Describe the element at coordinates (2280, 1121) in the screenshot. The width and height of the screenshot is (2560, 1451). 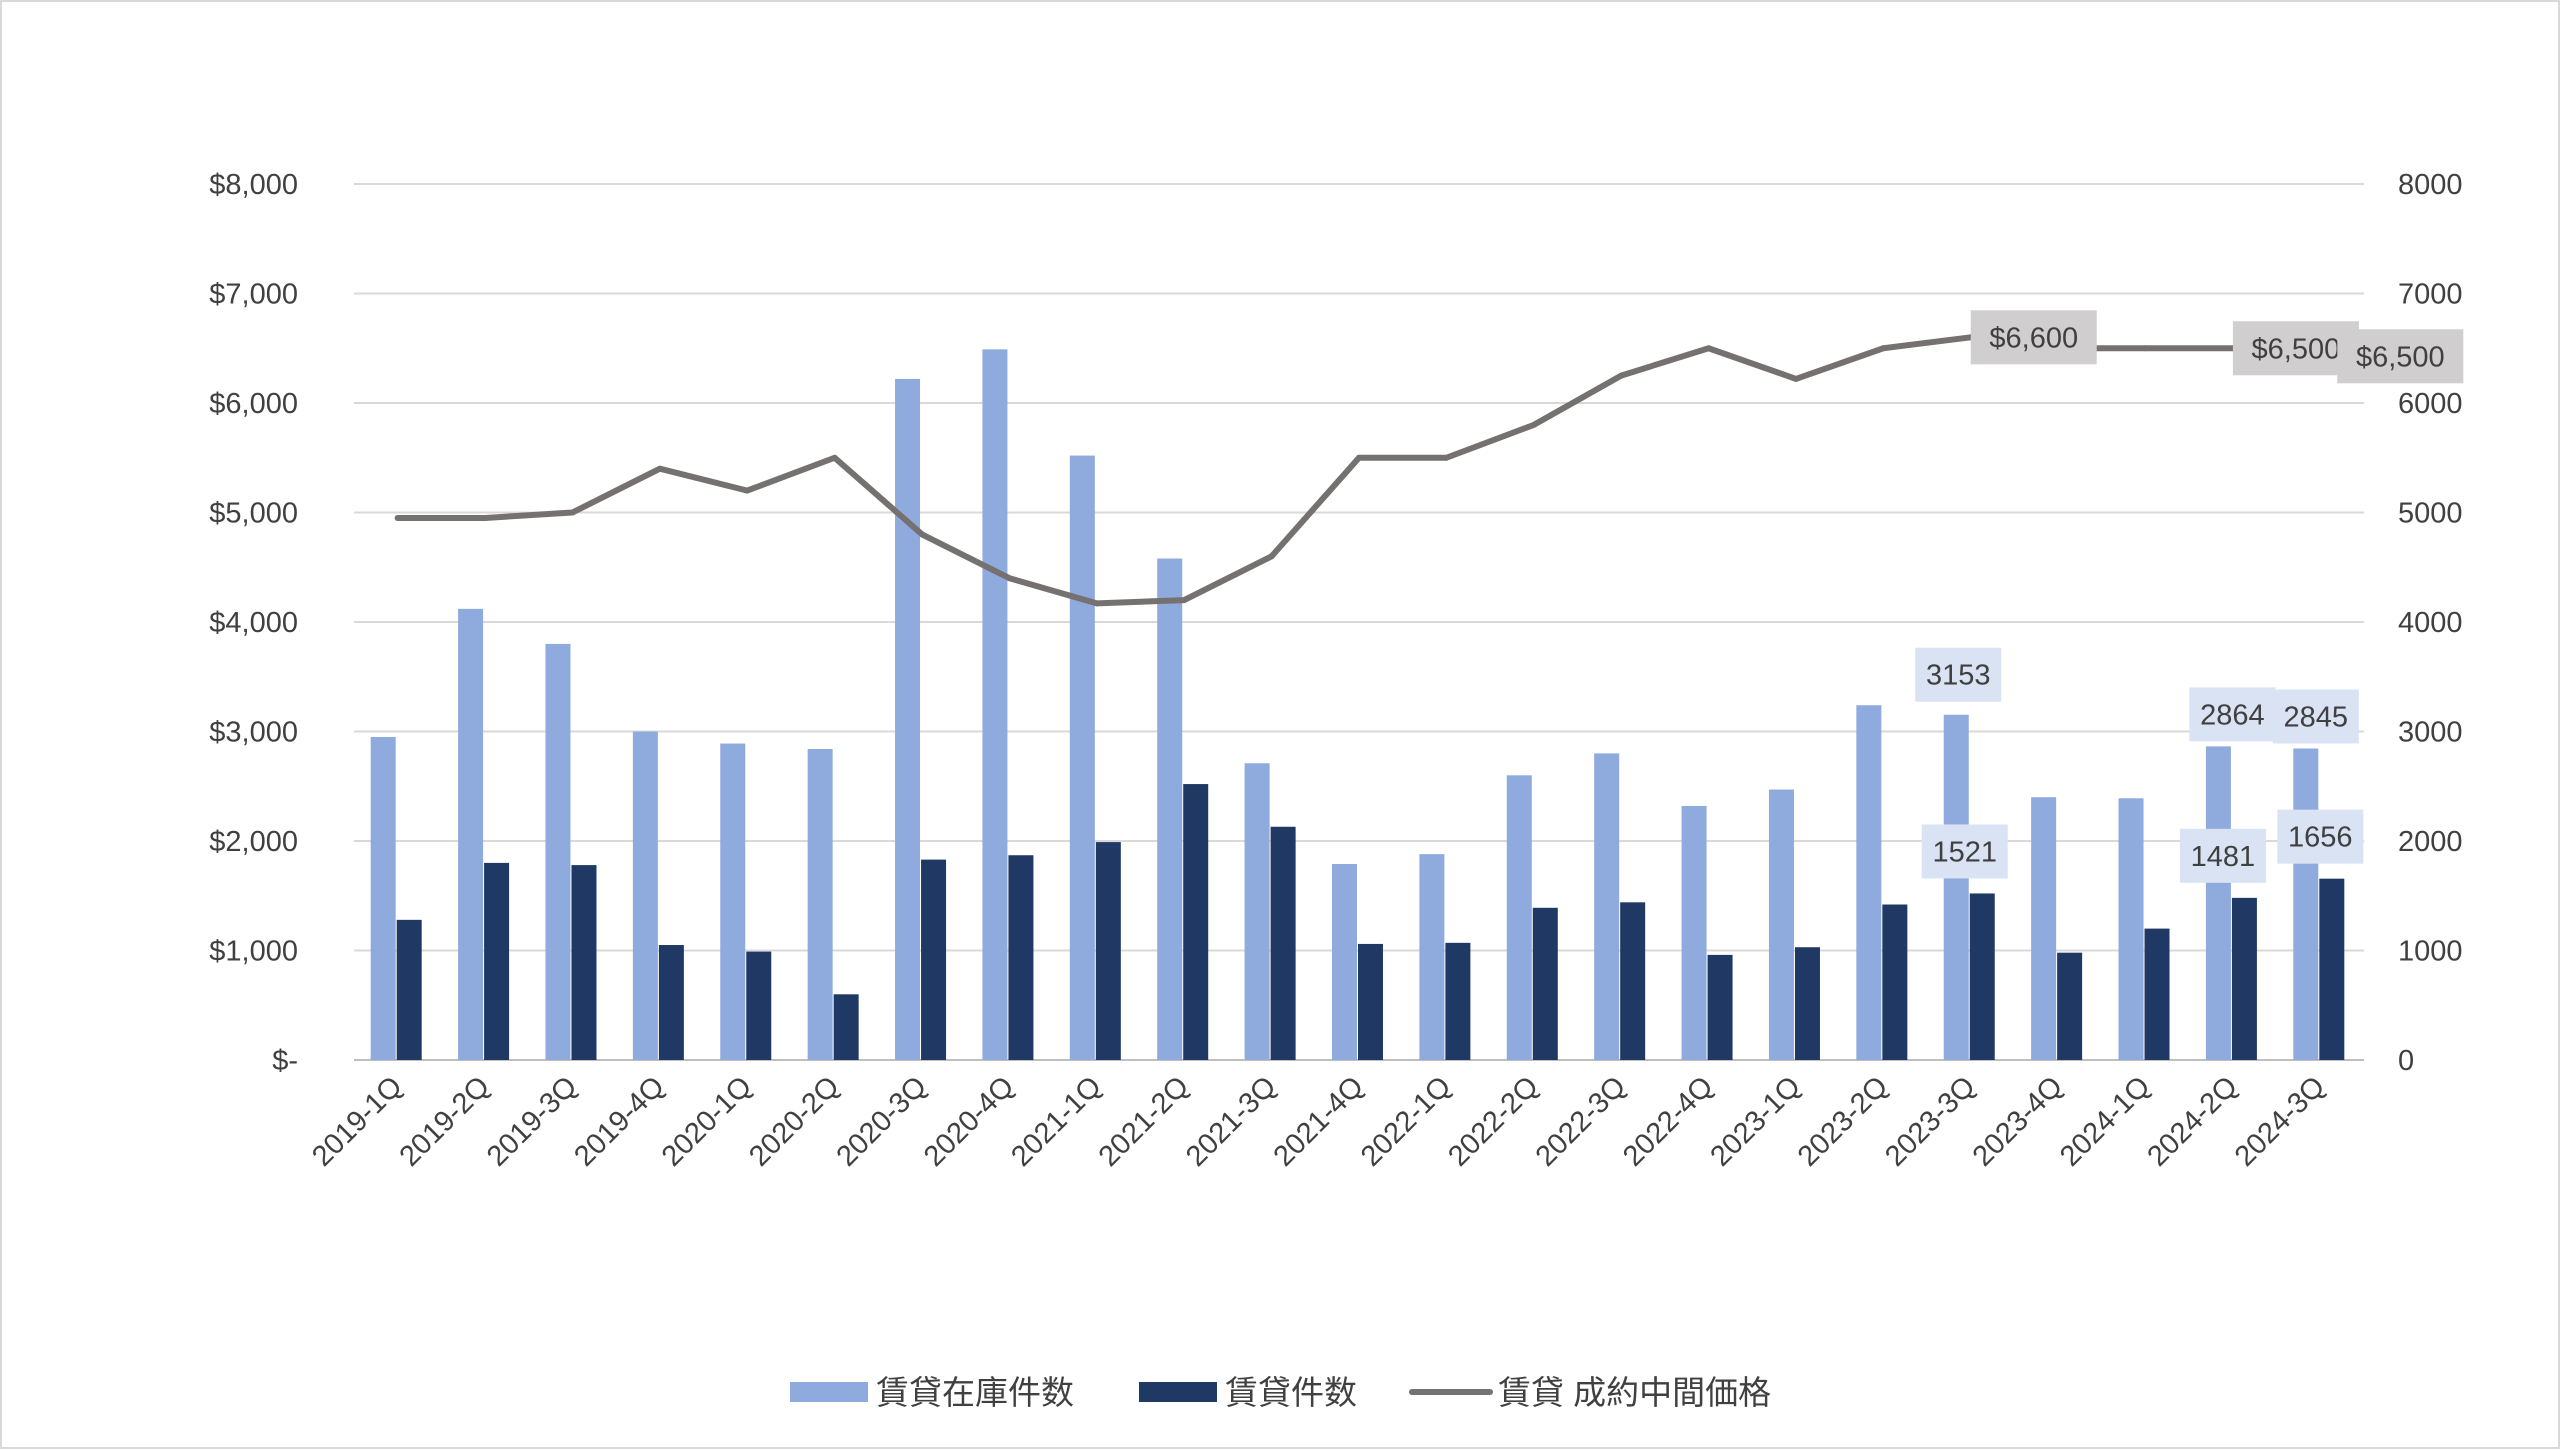
I see `x-tick-label: 2024-3Q` at that location.